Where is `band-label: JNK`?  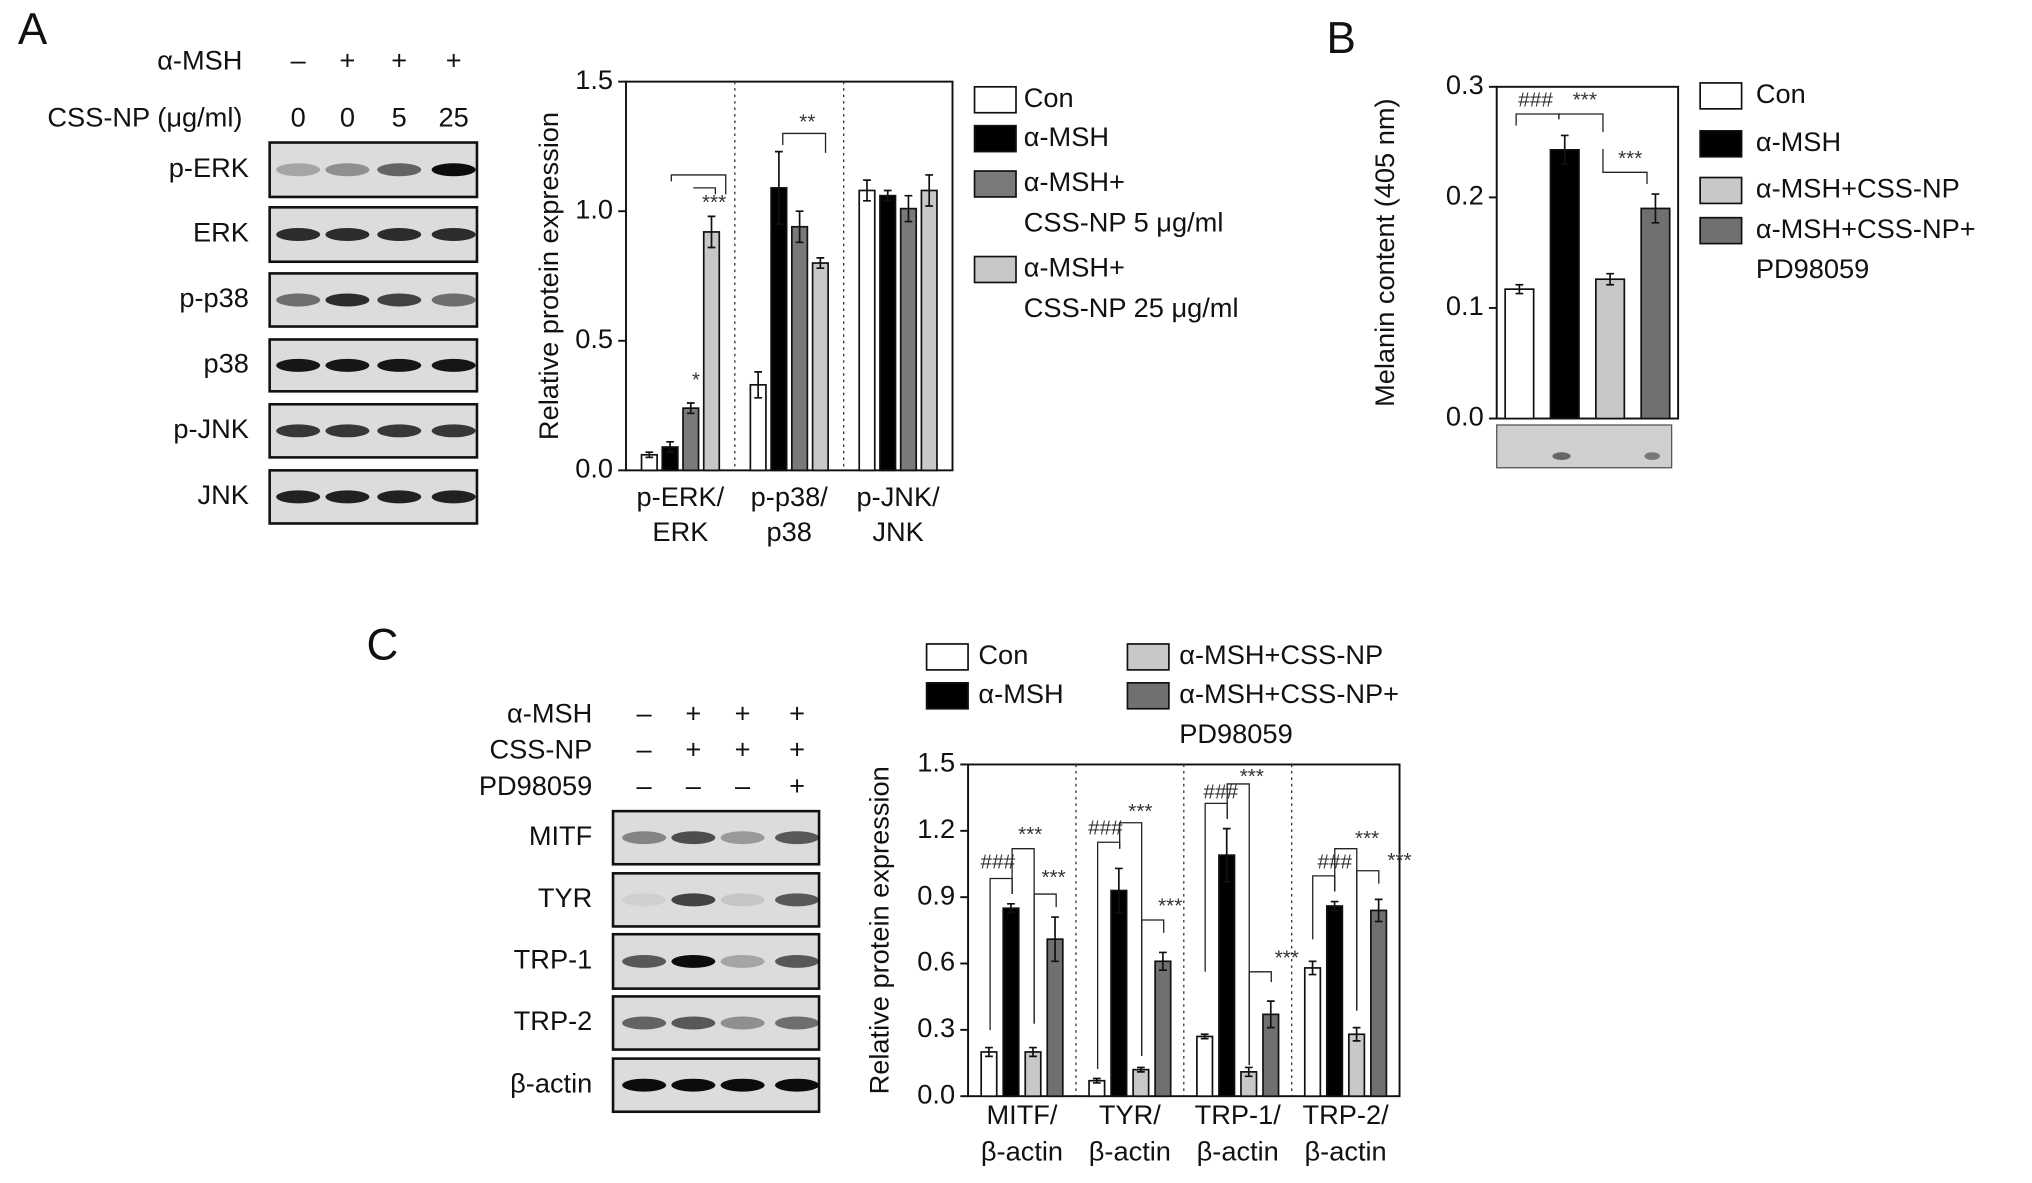
band-label: JNK is located at coordinates (223, 494).